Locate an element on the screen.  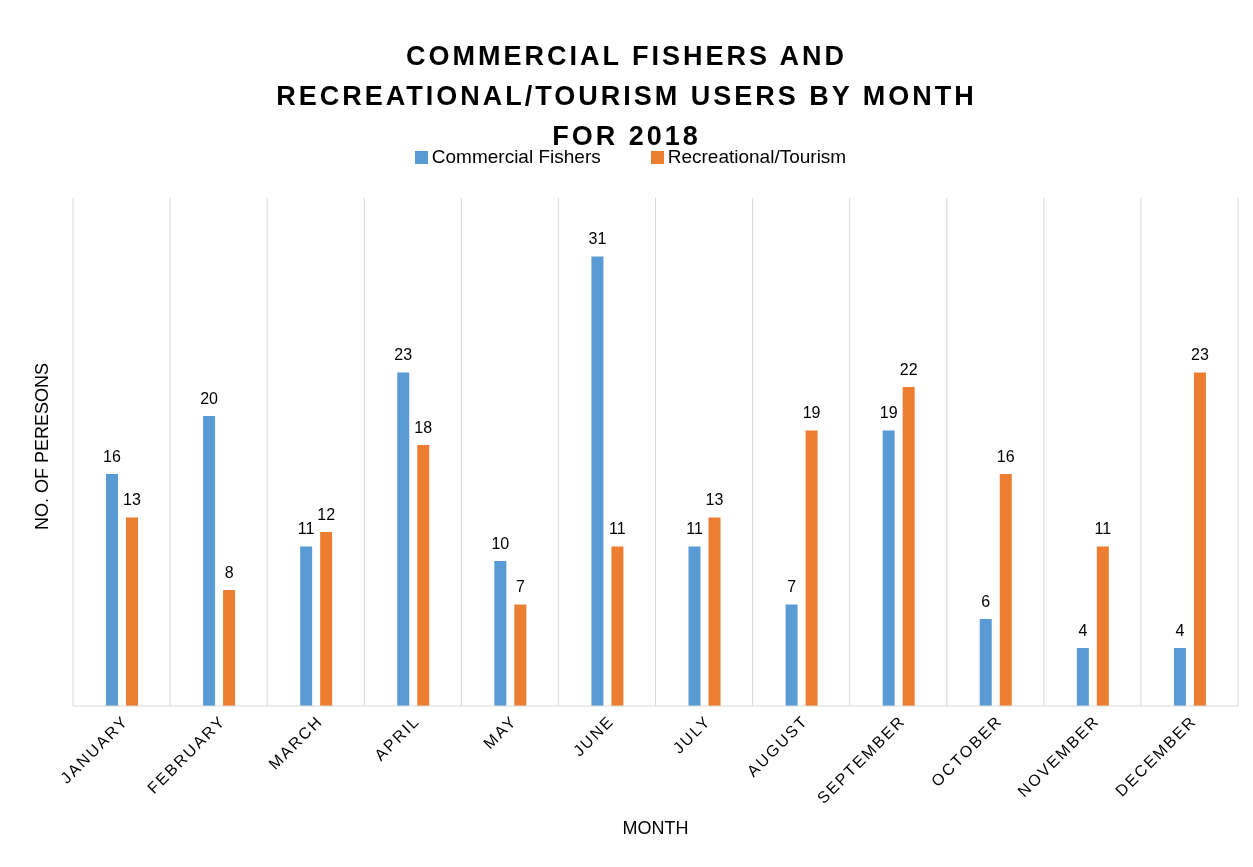
y-axis-title: NO. OF PERESONS is located at coordinates (43, 446).